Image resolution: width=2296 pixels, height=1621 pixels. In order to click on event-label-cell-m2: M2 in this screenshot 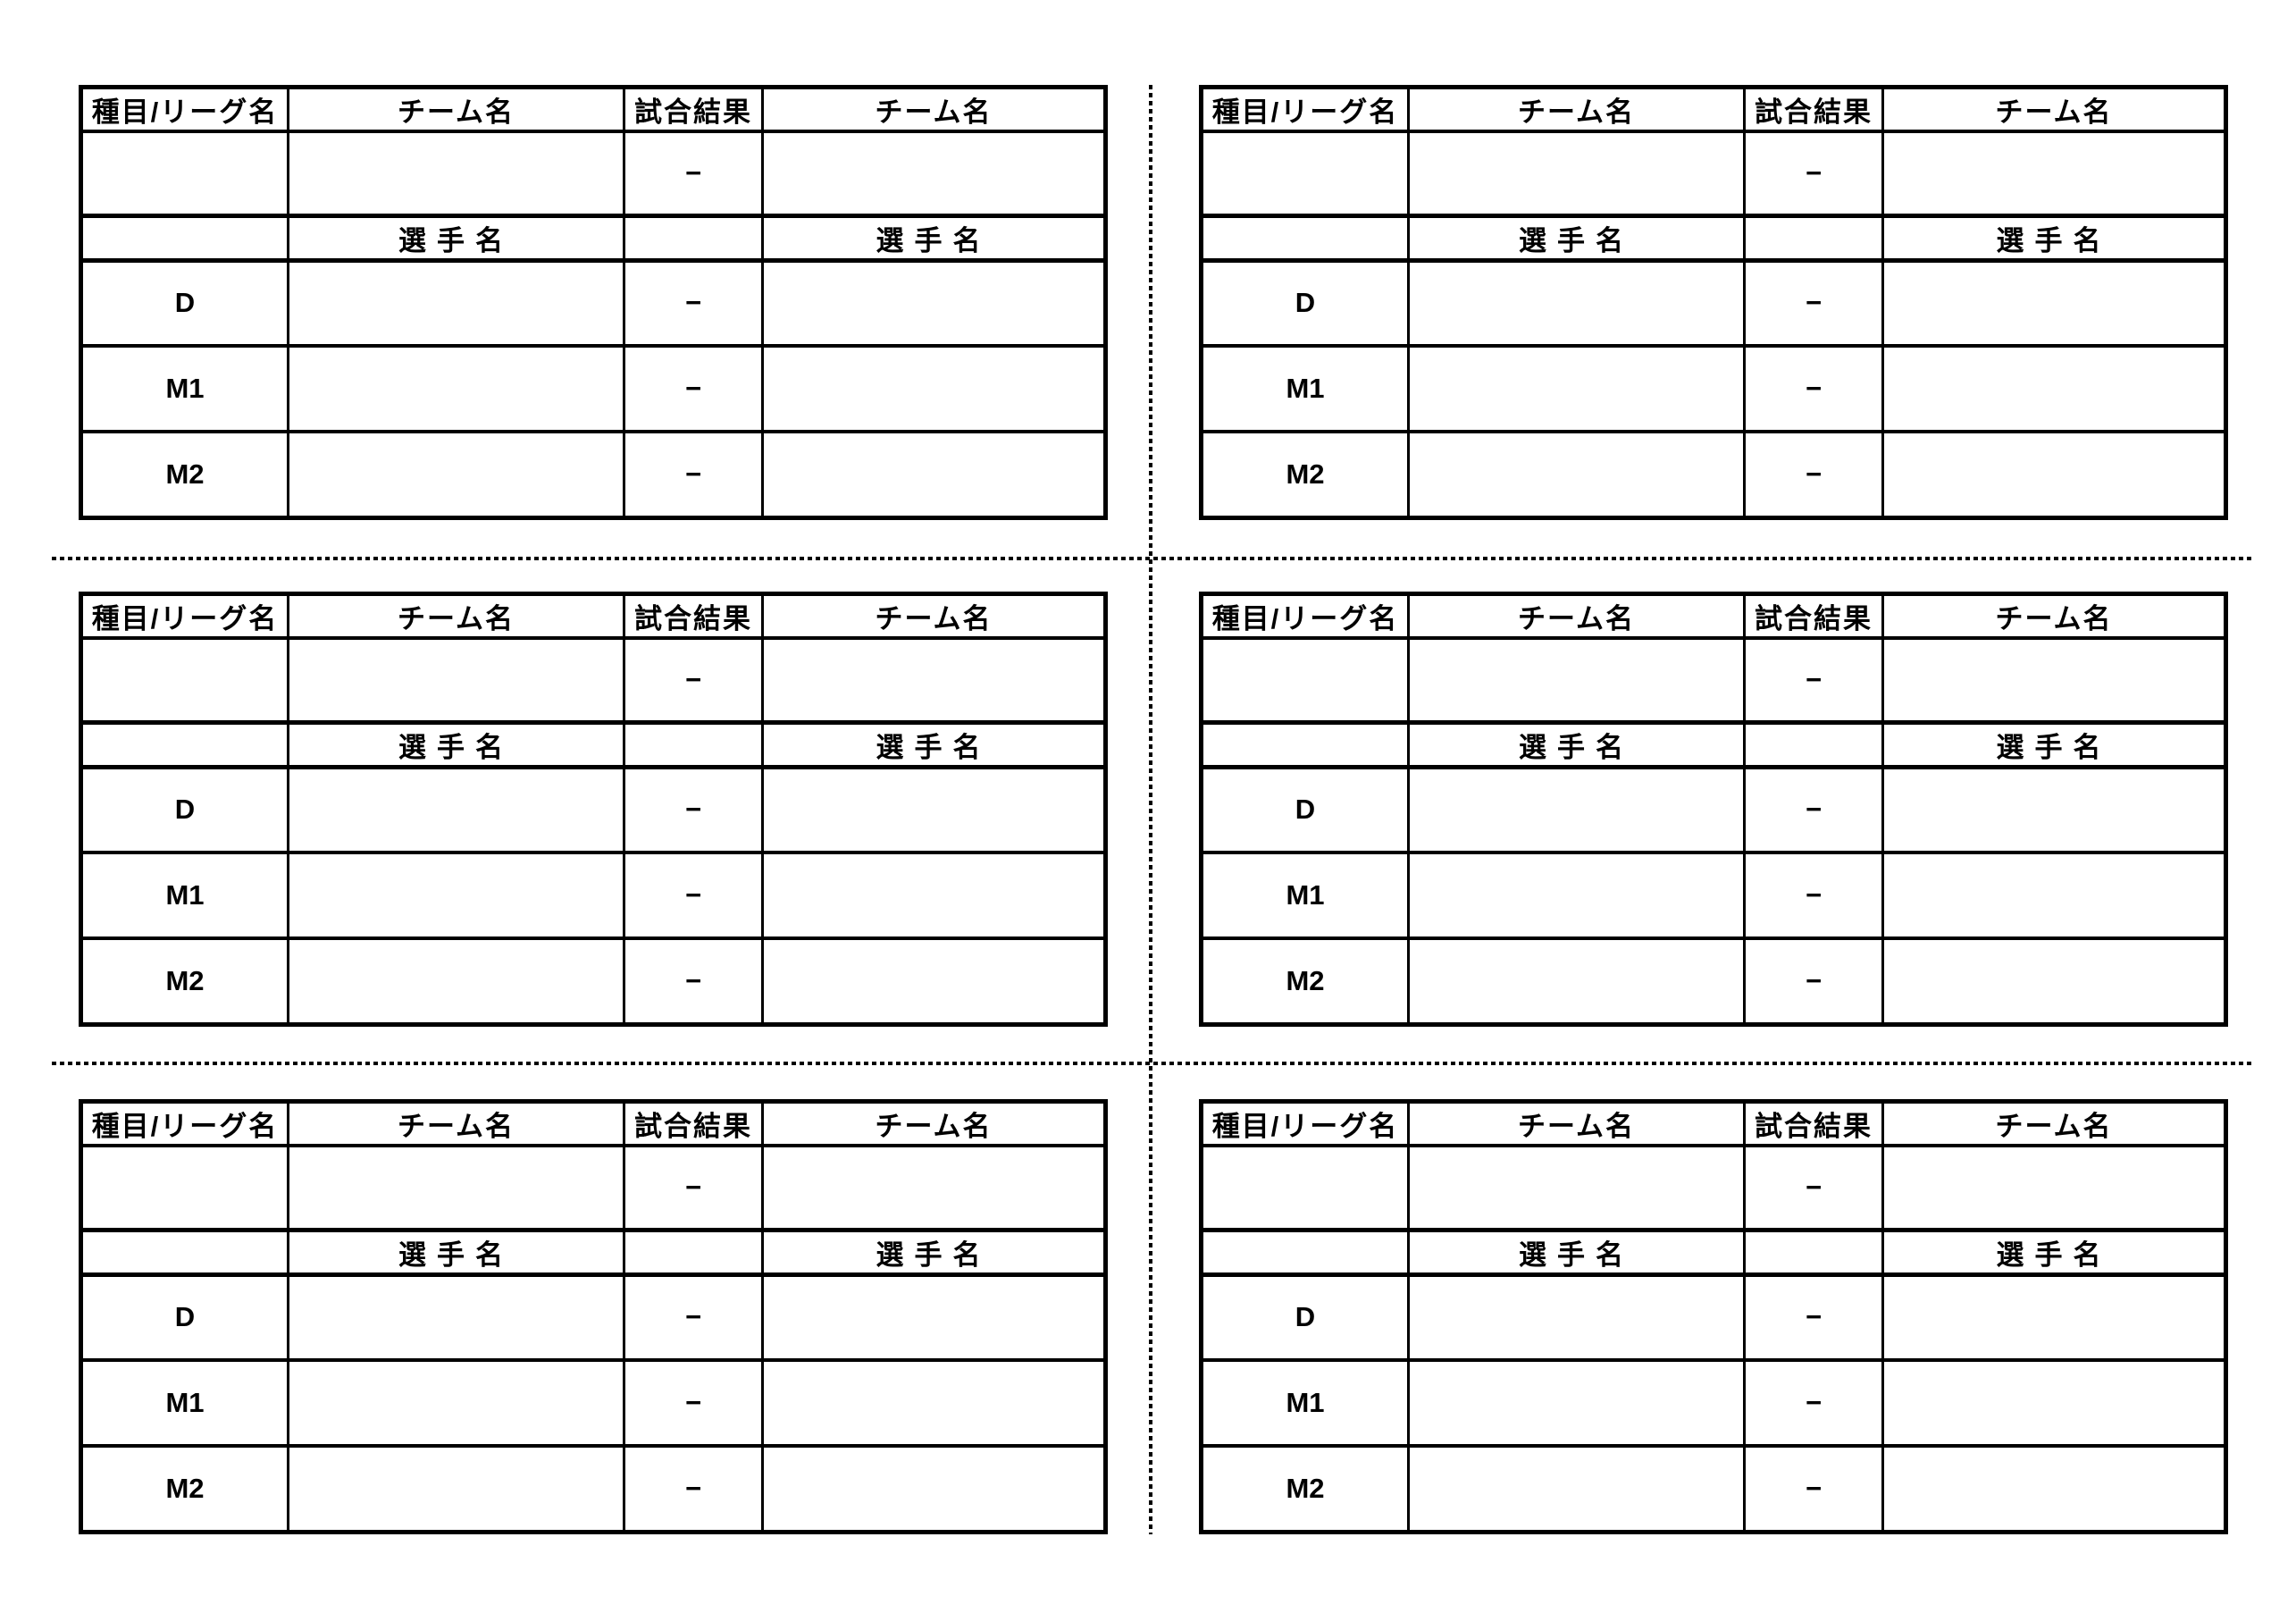, I will do `click(1305, 981)`.